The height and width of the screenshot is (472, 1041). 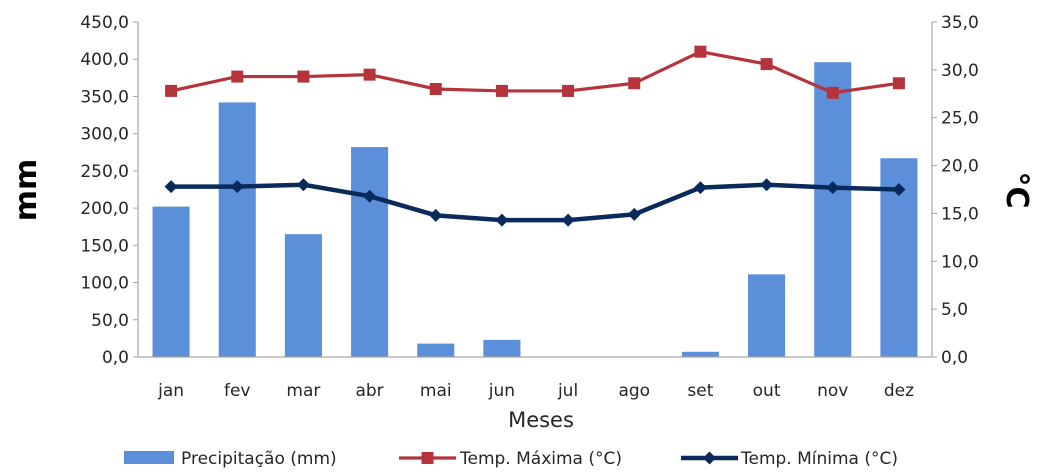 I want to click on left-tick-label: 150,0, so click(x=104, y=246).